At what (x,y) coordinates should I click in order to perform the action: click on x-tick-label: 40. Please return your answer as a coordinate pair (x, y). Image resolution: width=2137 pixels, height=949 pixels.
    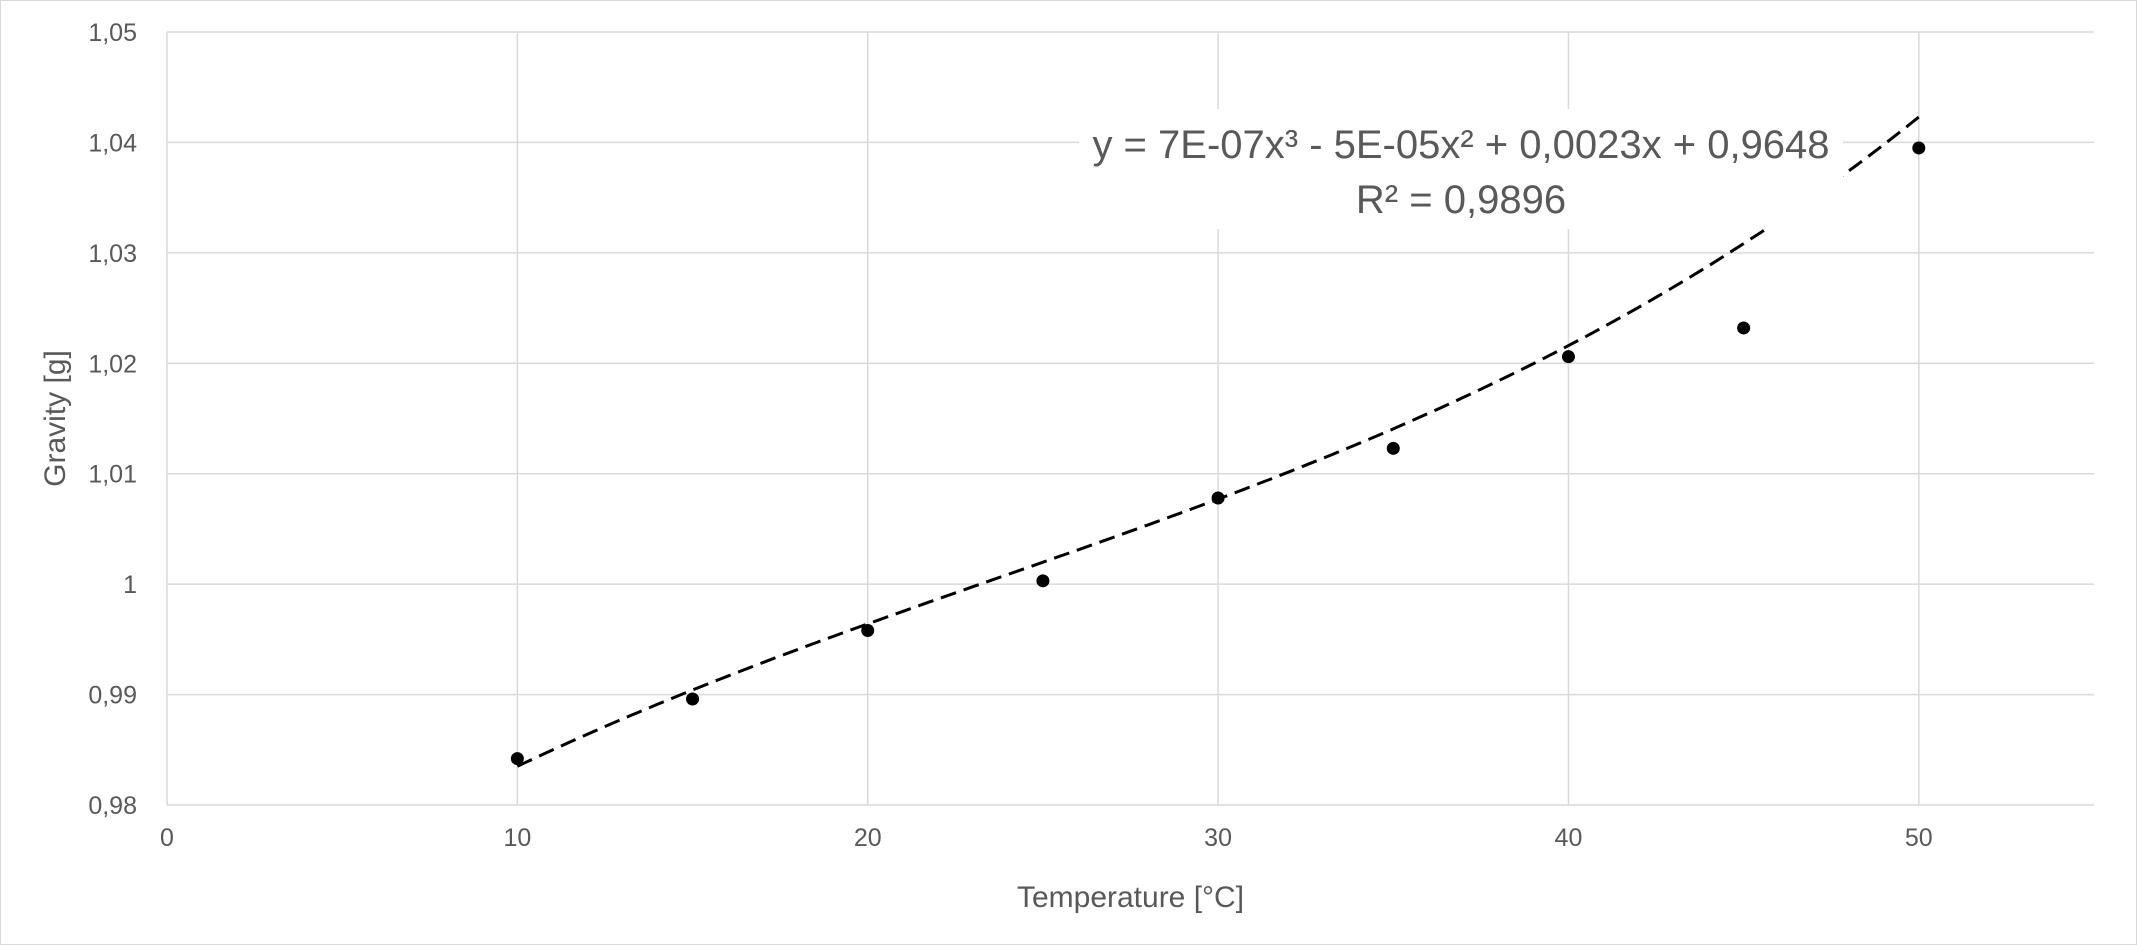
    Looking at the image, I should click on (1569, 838).